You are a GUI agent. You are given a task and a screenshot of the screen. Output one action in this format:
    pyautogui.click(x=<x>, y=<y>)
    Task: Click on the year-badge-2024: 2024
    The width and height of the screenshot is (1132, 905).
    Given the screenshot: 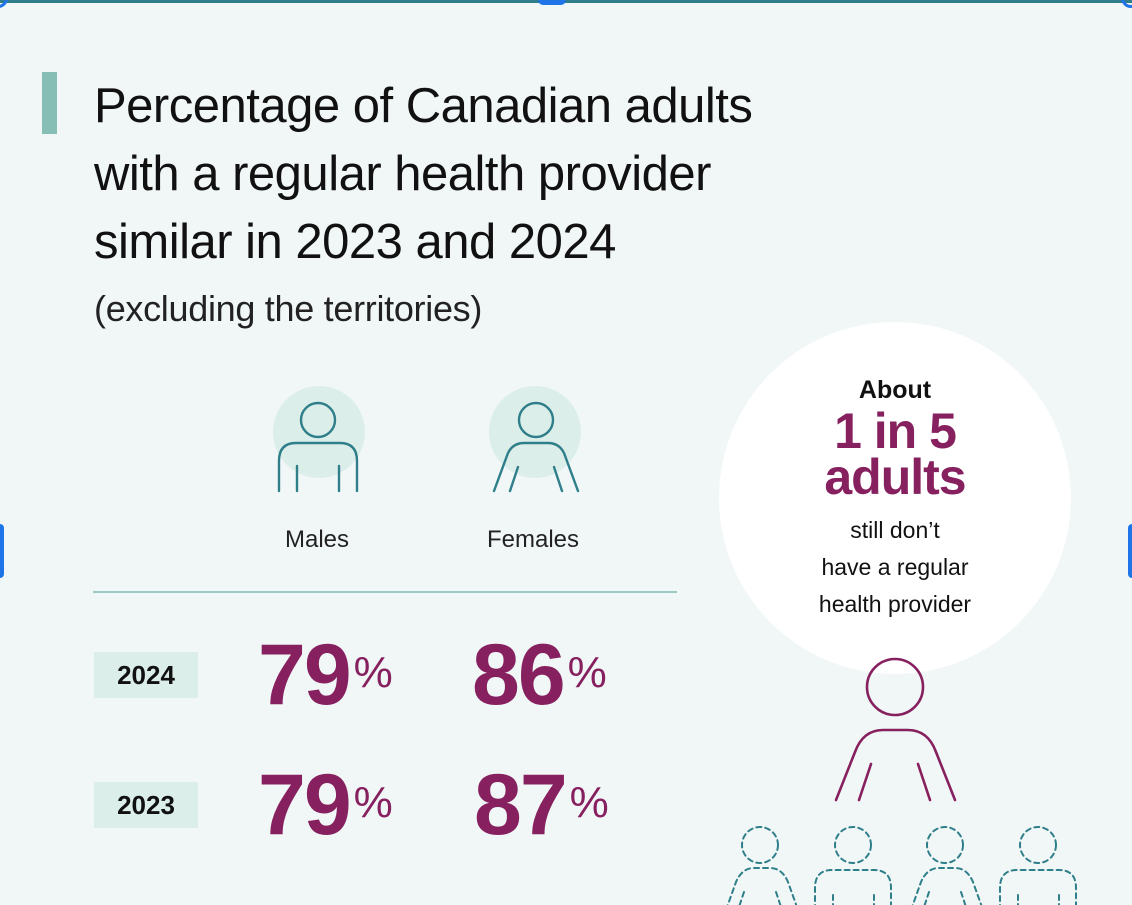 What is the action you would take?
    pyautogui.click(x=146, y=675)
    